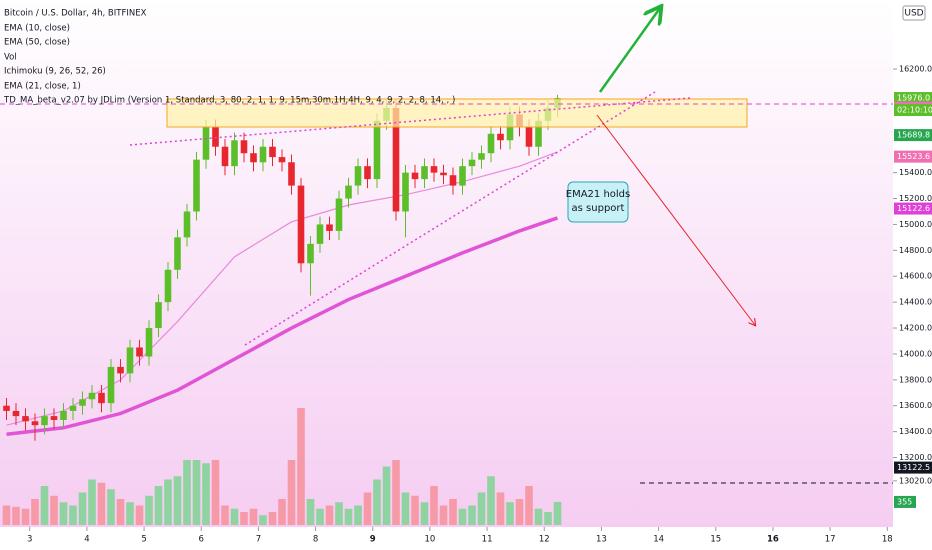  Describe the element at coordinates (201, 540) in the screenshot. I see `x-tick-label: 6` at that location.